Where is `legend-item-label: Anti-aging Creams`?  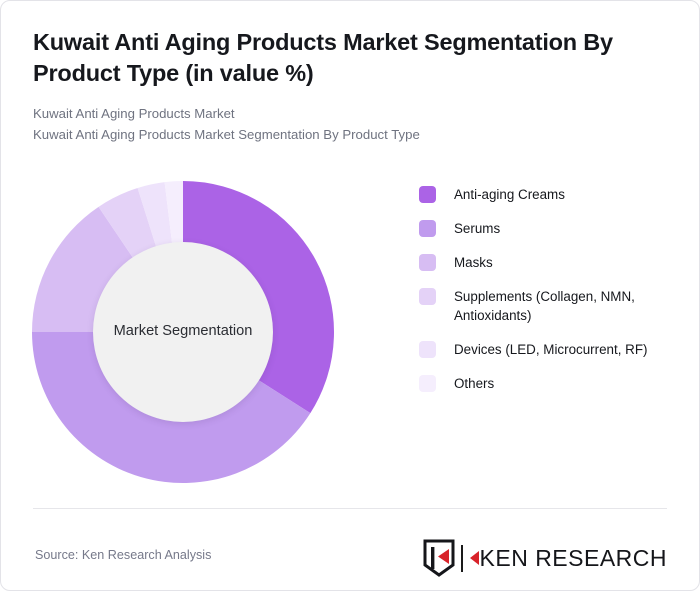 legend-item-label: Anti-aging Creams is located at coordinates (509, 194).